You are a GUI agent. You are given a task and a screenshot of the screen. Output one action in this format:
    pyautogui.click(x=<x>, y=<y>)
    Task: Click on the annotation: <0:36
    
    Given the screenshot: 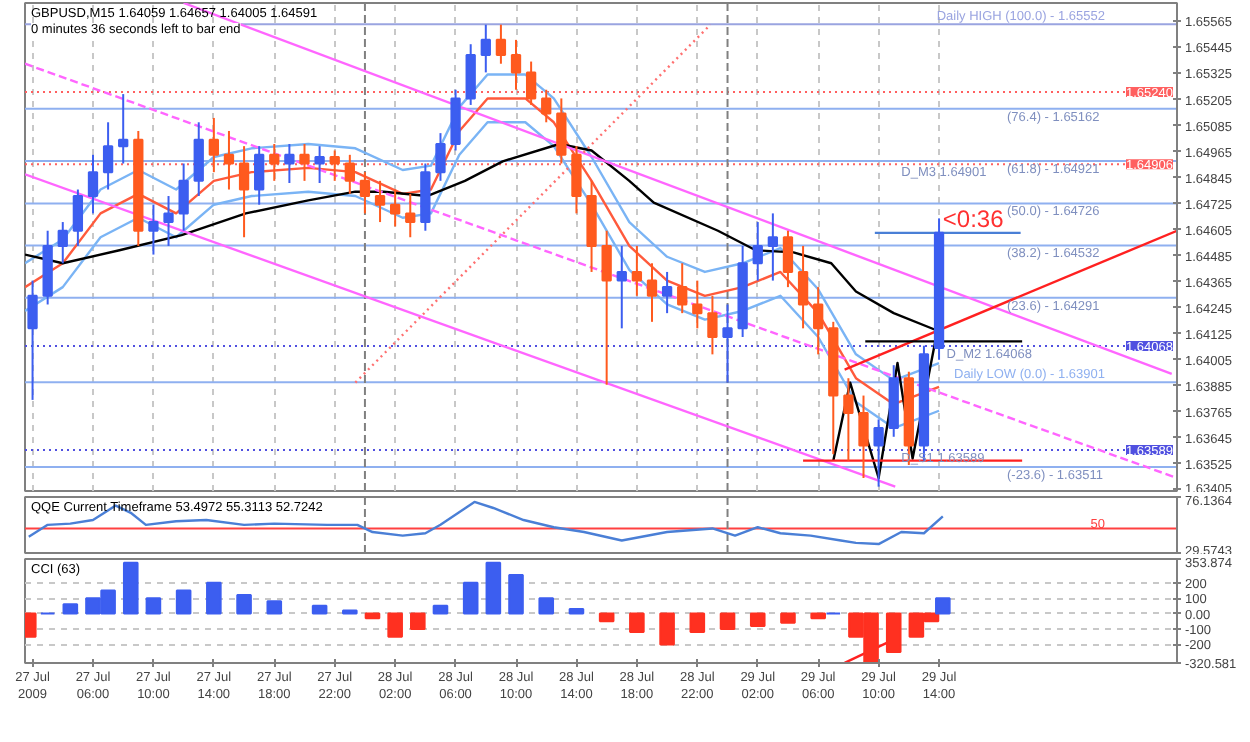 What is the action you would take?
    pyautogui.click(x=973, y=218)
    